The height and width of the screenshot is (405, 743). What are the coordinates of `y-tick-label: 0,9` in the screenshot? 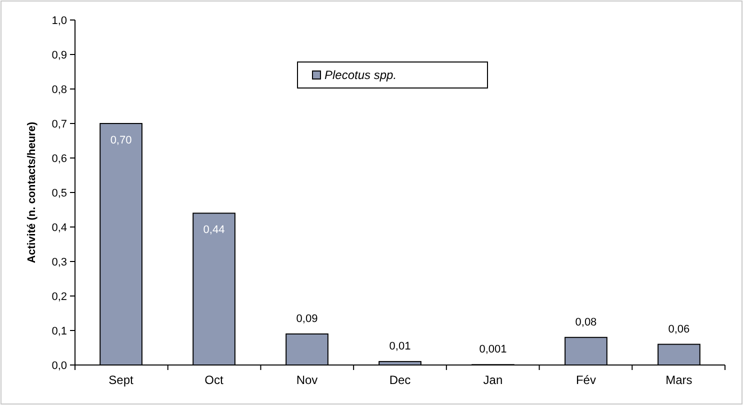 It's located at (59, 56).